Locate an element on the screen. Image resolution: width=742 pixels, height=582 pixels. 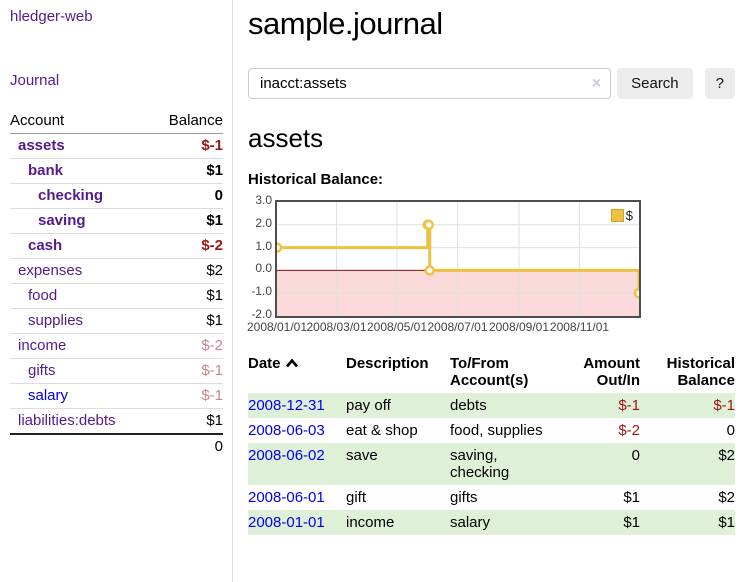
register-cell-balance: $-1 is located at coordinates (724, 405).